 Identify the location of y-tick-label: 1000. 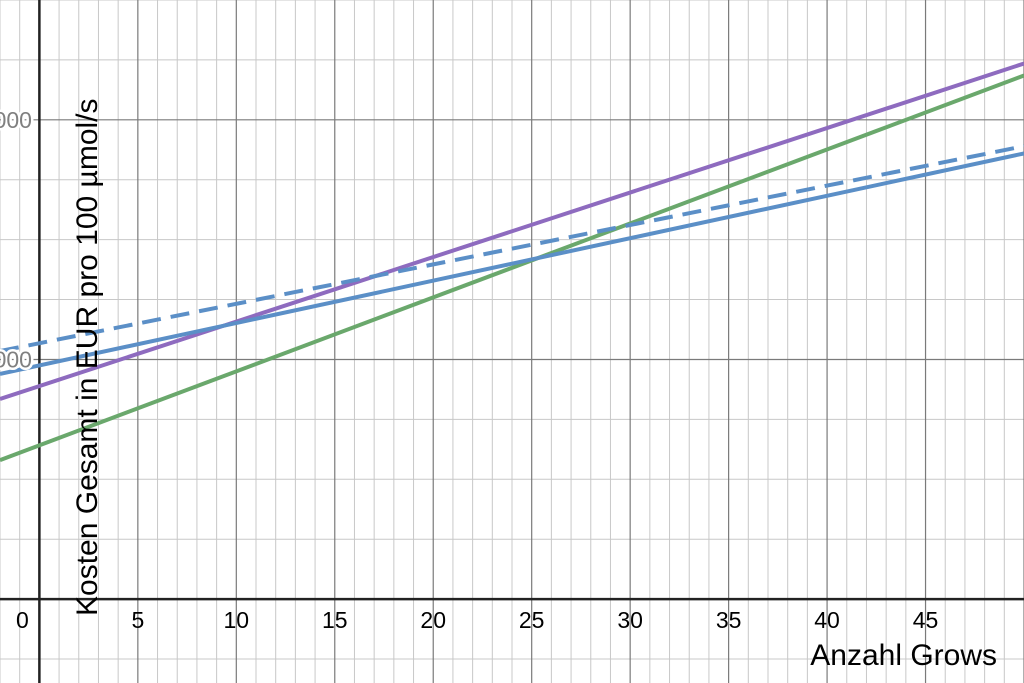
(16, 359).